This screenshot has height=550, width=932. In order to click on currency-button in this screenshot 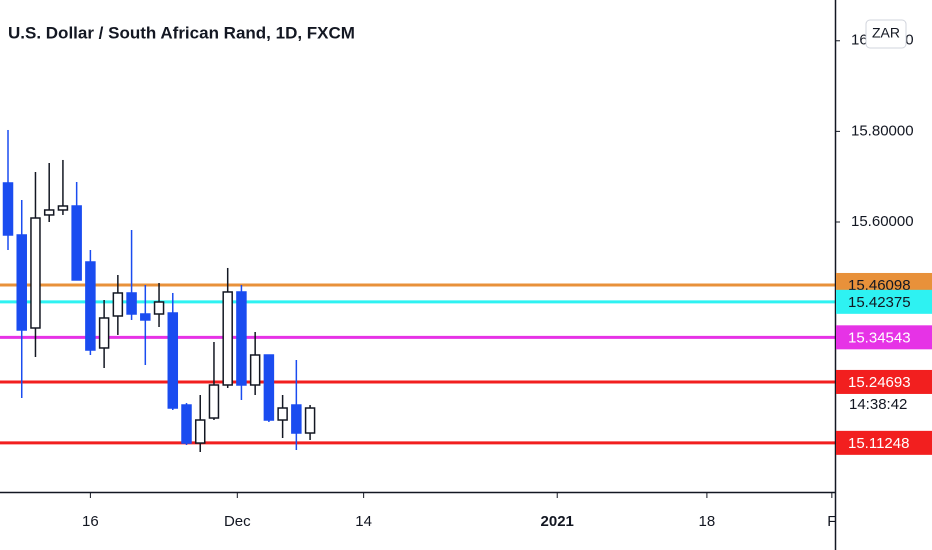, I will do `click(886, 34)`.